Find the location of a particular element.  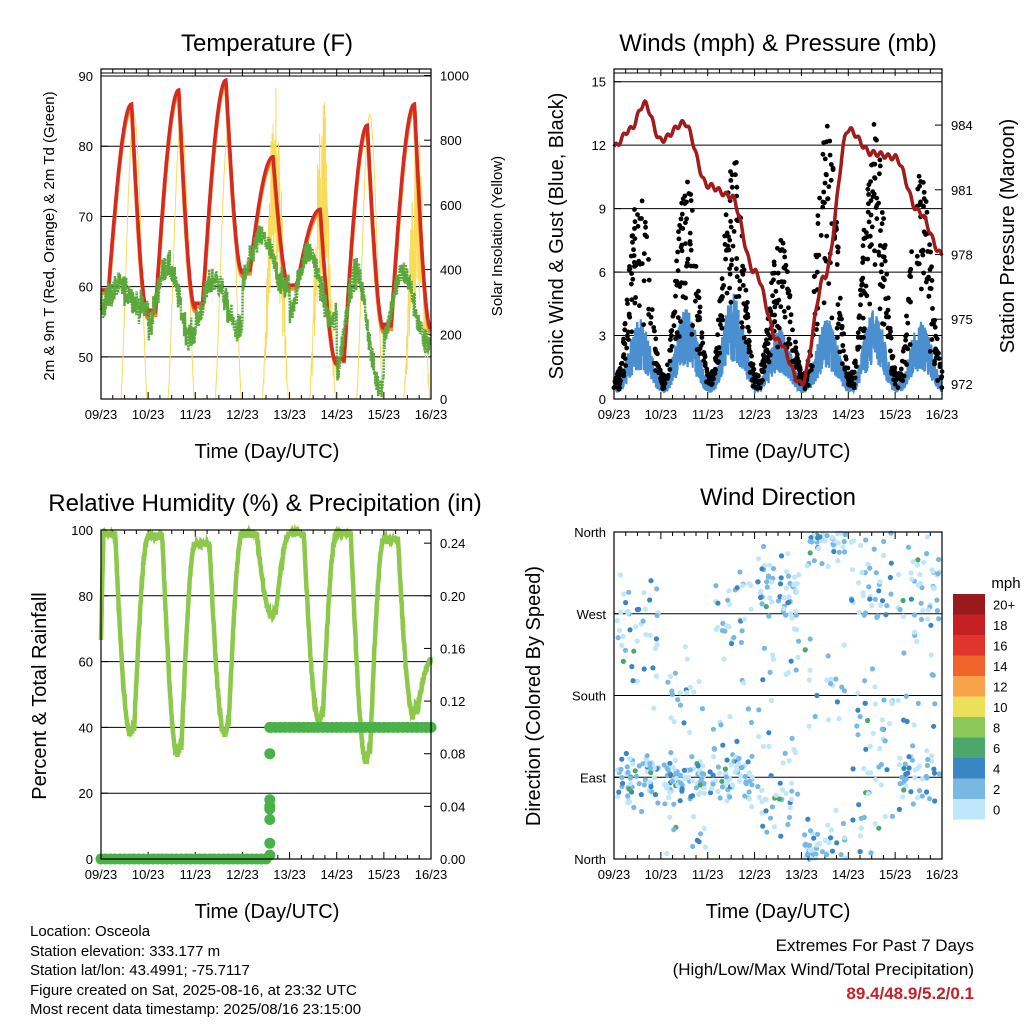

legend-label: 14 is located at coordinates (1000, 666).